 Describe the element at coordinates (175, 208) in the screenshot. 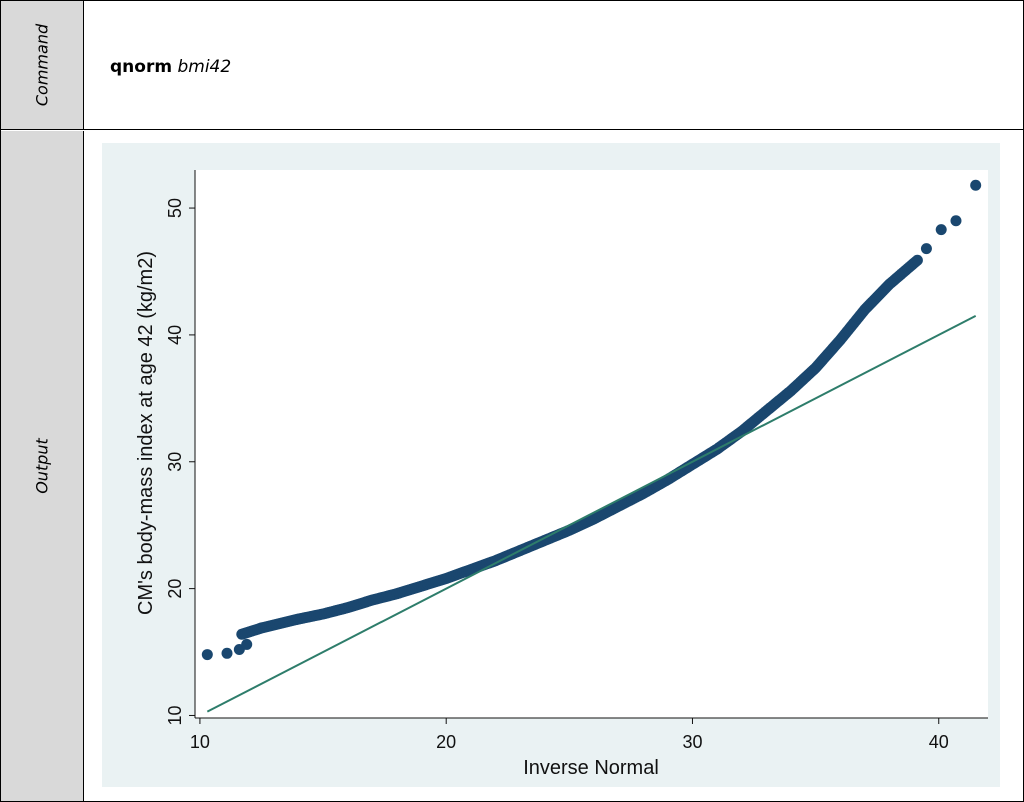

I see `y-tick-label: 50` at that location.